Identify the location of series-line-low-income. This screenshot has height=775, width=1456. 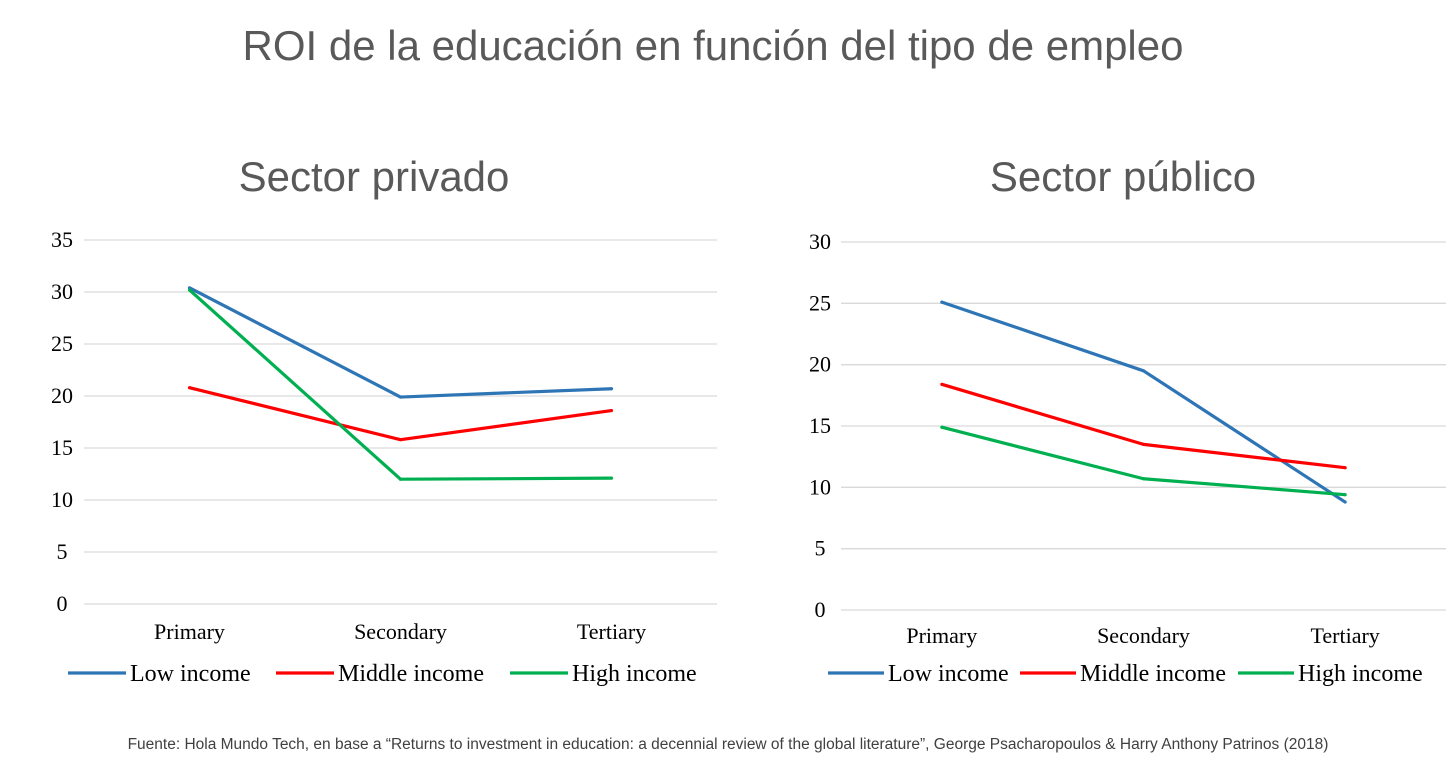
(400, 342).